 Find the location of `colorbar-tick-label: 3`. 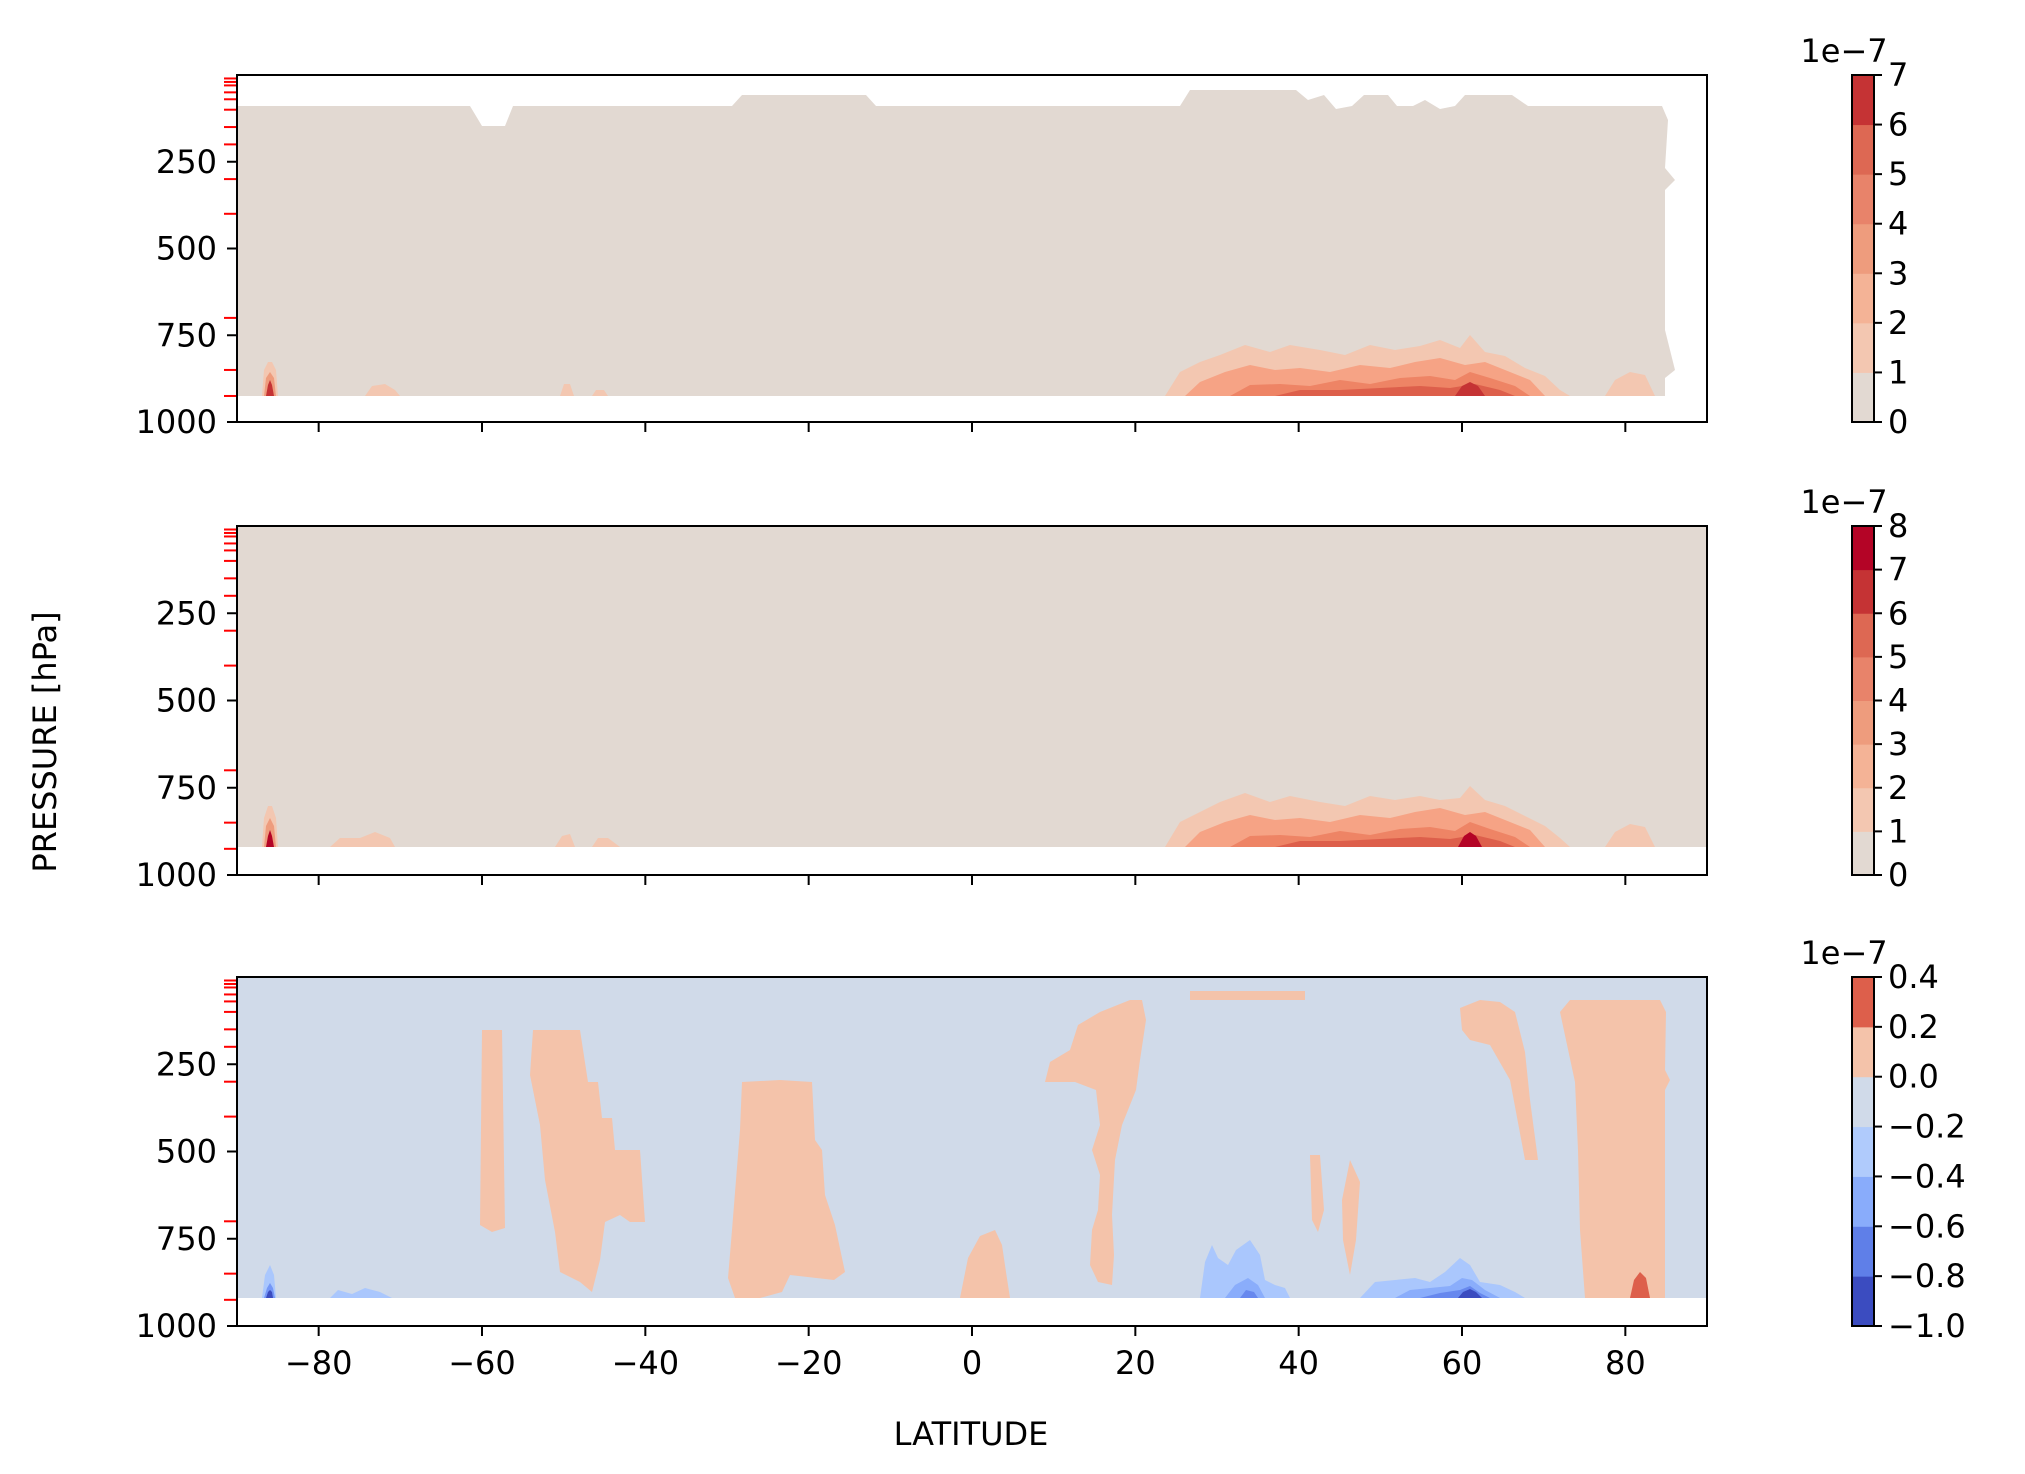

colorbar-tick-label: 3 is located at coordinates (1898, 273).